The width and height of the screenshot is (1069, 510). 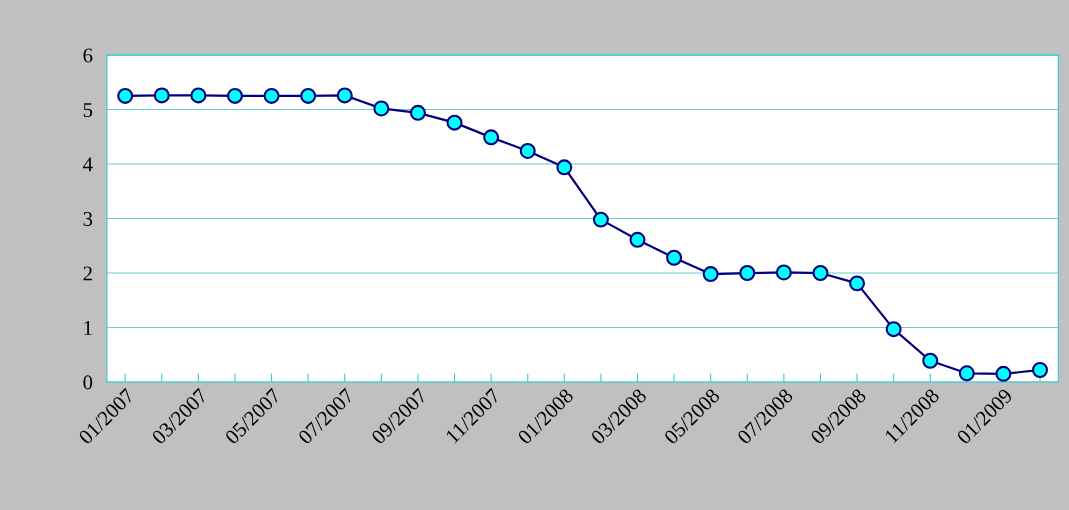 What do you see at coordinates (88, 110) in the screenshot?
I see `y-tick-label: 5` at bounding box center [88, 110].